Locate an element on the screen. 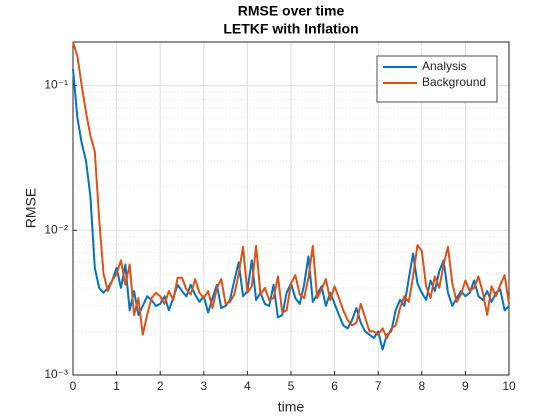 The height and width of the screenshot is (420, 560). y-tick-label: 10⁻³ is located at coordinates (56, 374).